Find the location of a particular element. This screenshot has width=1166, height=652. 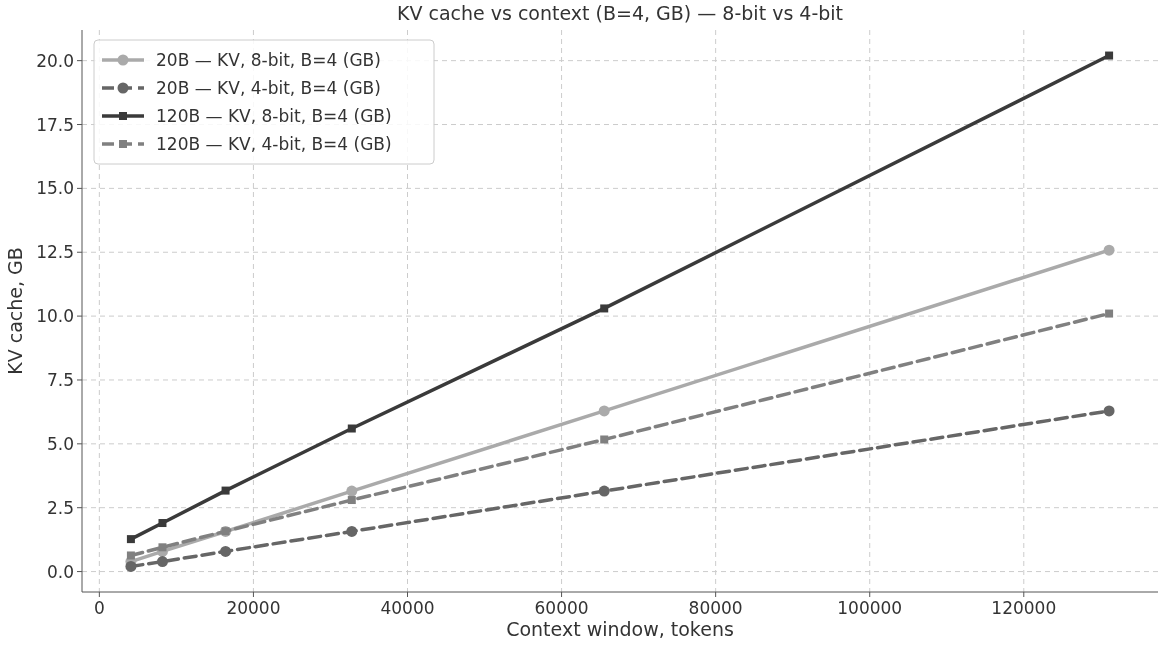

x-tick-label: 20000 is located at coordinates (253, 608).